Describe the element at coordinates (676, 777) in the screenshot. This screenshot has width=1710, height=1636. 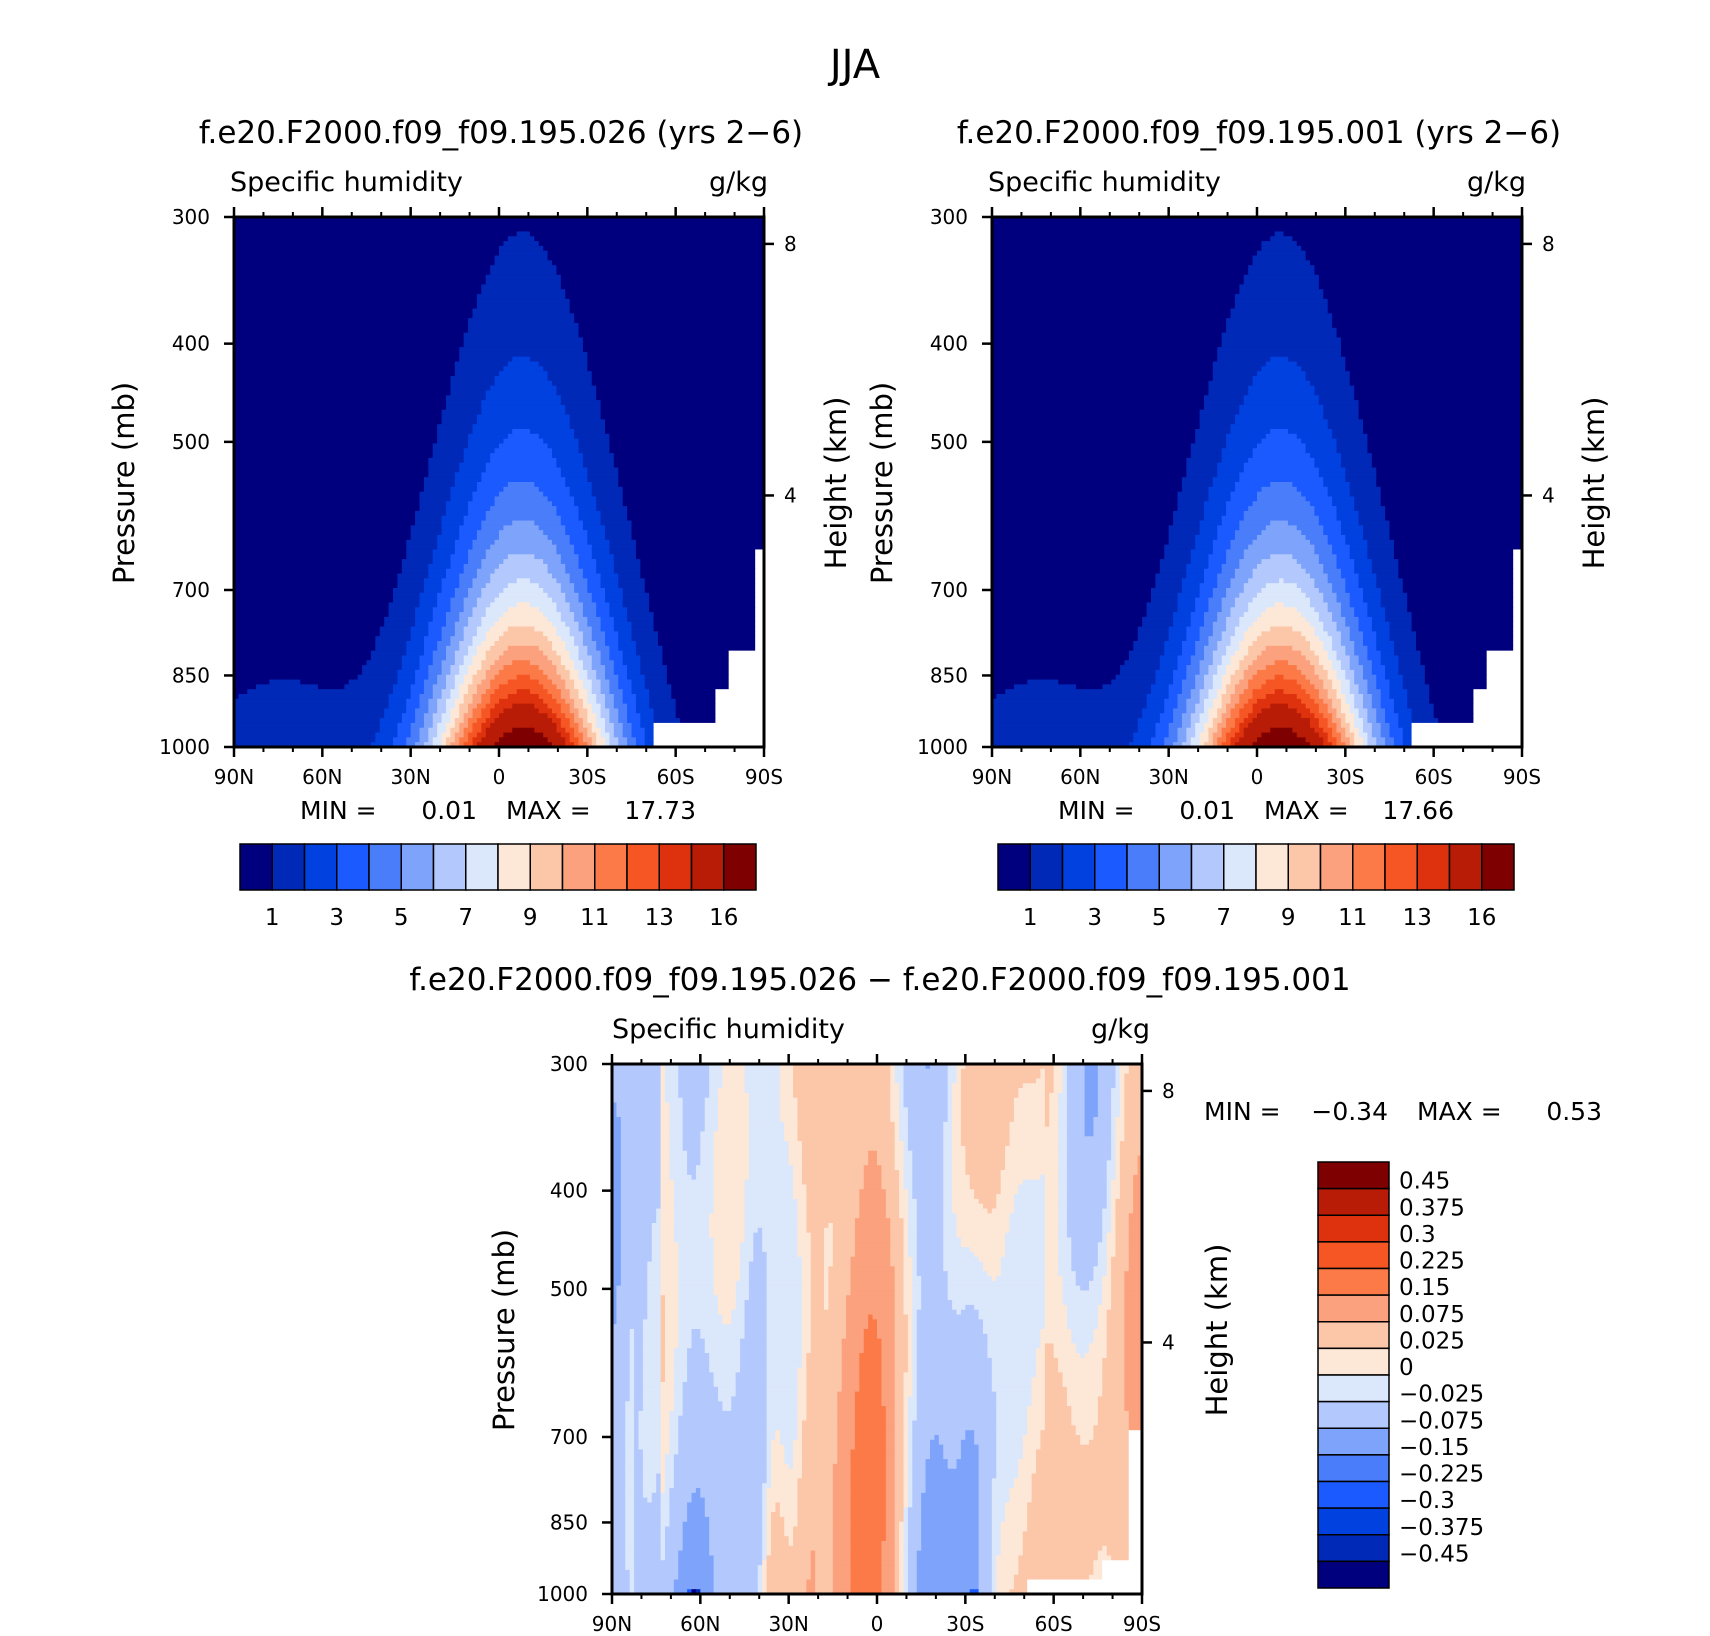
I see `x-tick-label: 60S` at that location.